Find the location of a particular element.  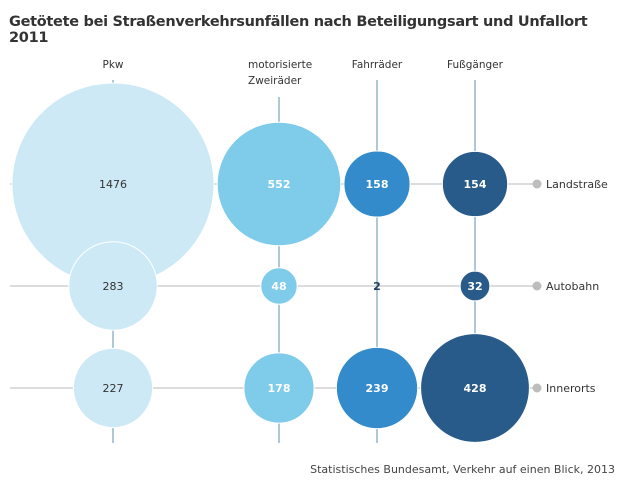

data-label: 428 is located at coordinates (475, 388).